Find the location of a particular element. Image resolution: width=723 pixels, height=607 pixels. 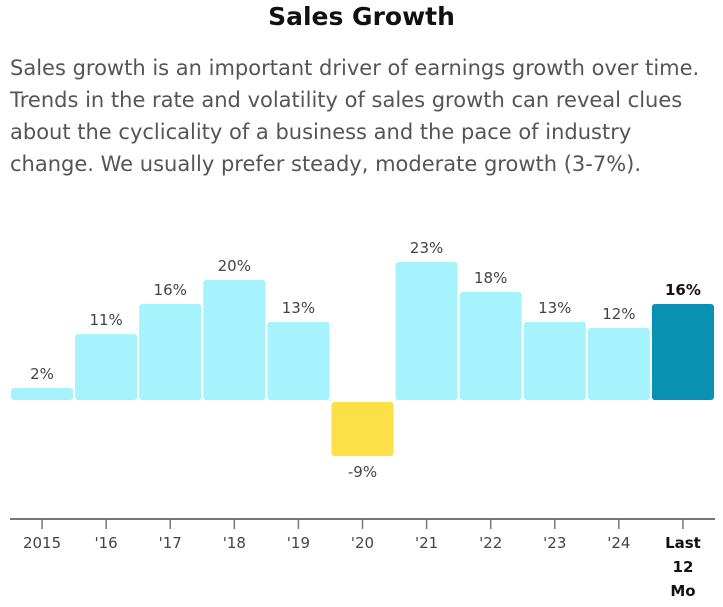

data-label-4: 13% is located at coordinates (298, 308).